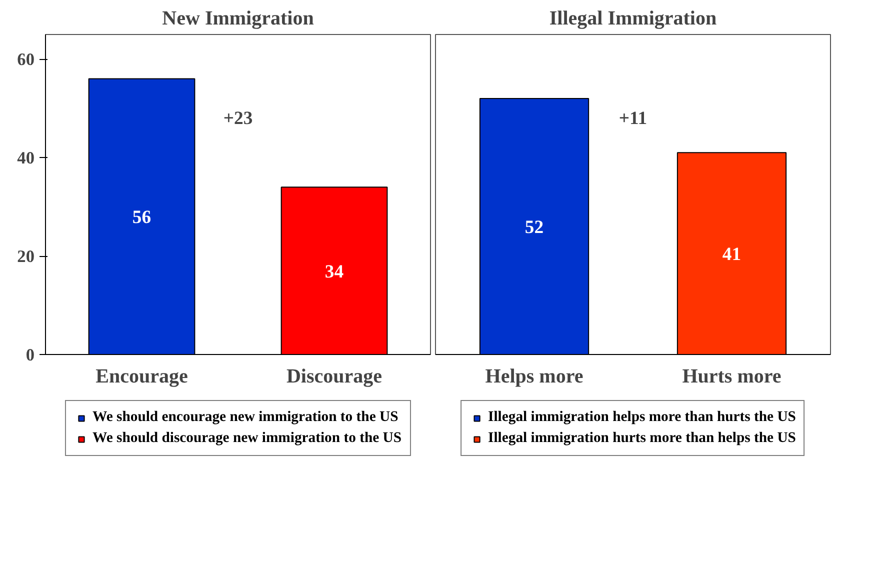 This screenshot has width=872, height=565. I want to click on y-tick-label: 40, so click(25, 158).